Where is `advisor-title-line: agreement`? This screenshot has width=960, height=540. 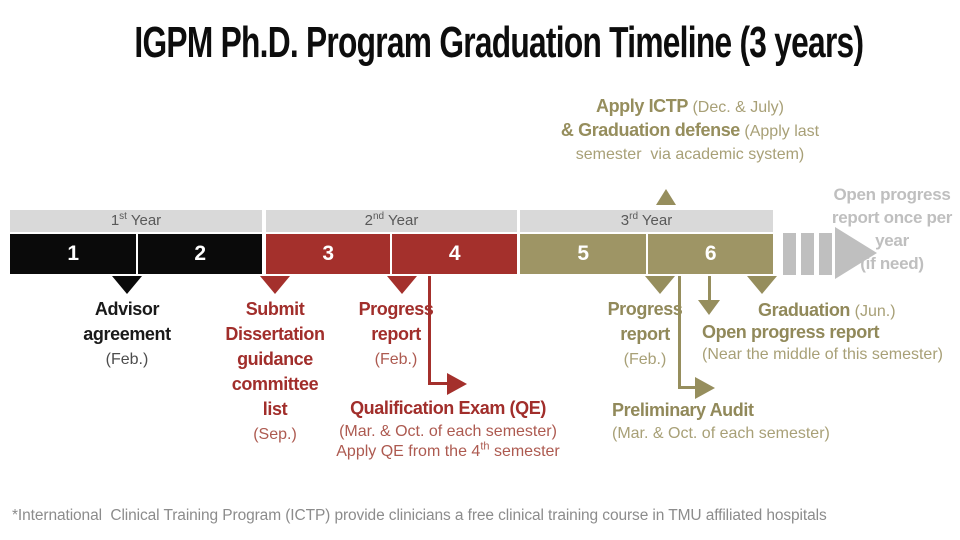
advisor-title-line: agreement is located at coordinates (127, 334).